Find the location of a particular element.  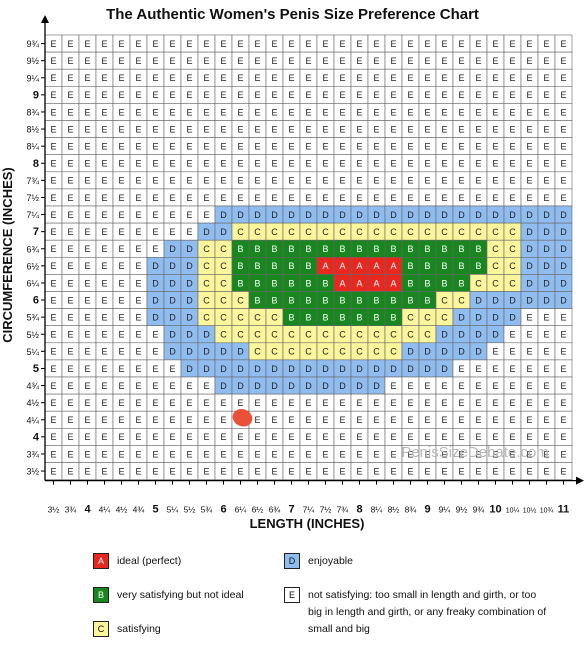

x-tick-label: 6¾ is located at coordinates (275, 510).